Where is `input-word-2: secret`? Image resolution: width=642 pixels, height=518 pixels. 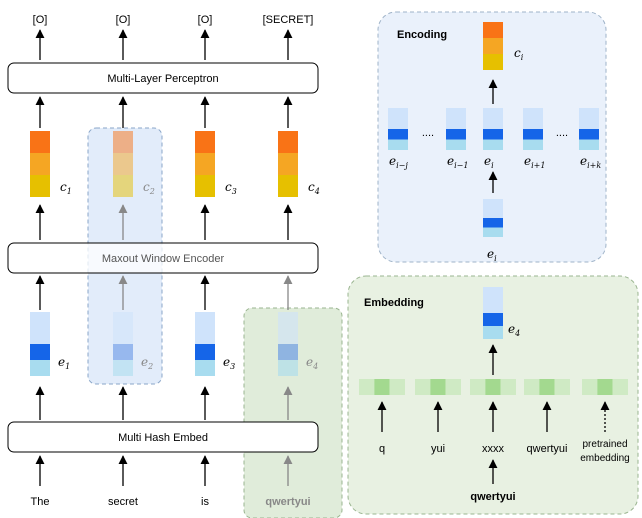 input-word-2: secret is located at coordinates (123, 502).